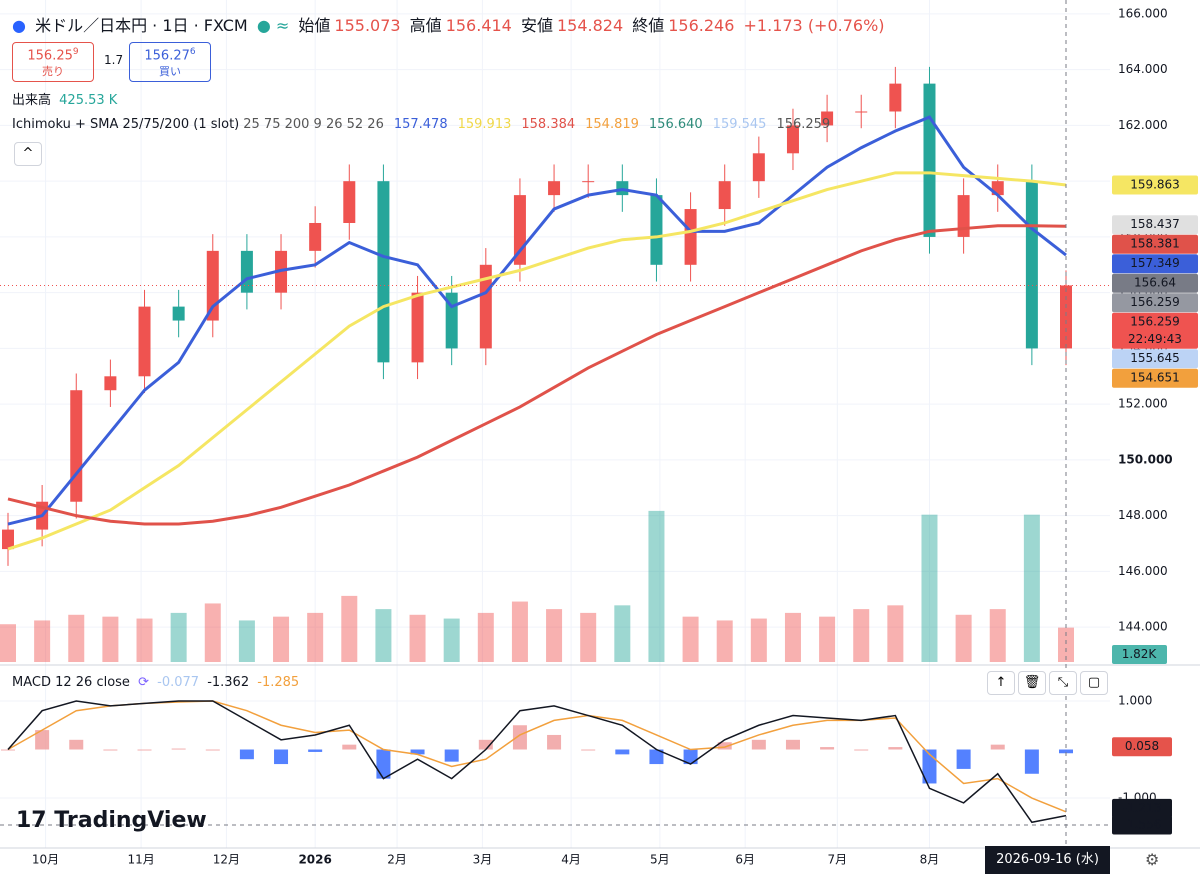  Describe the element at coordinates (548, 124) in the screenshot. I see `indicator-value: 158.384` at that location.